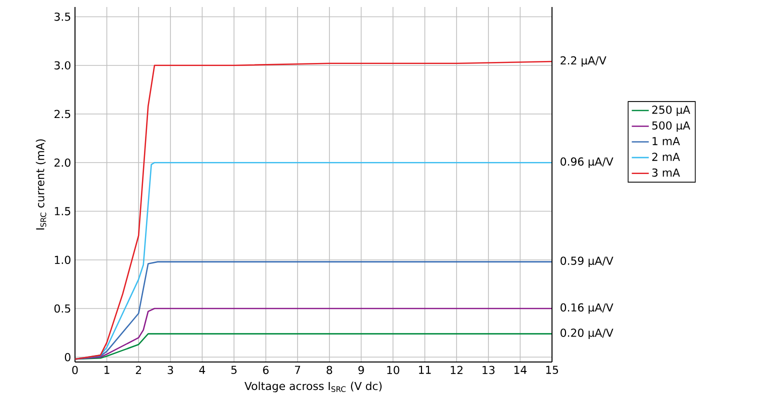 The image size is (784, 419). Describe the element at coordinates (62, 65) in the screenshot. I see `y-tick-label: 3.0` at that location.